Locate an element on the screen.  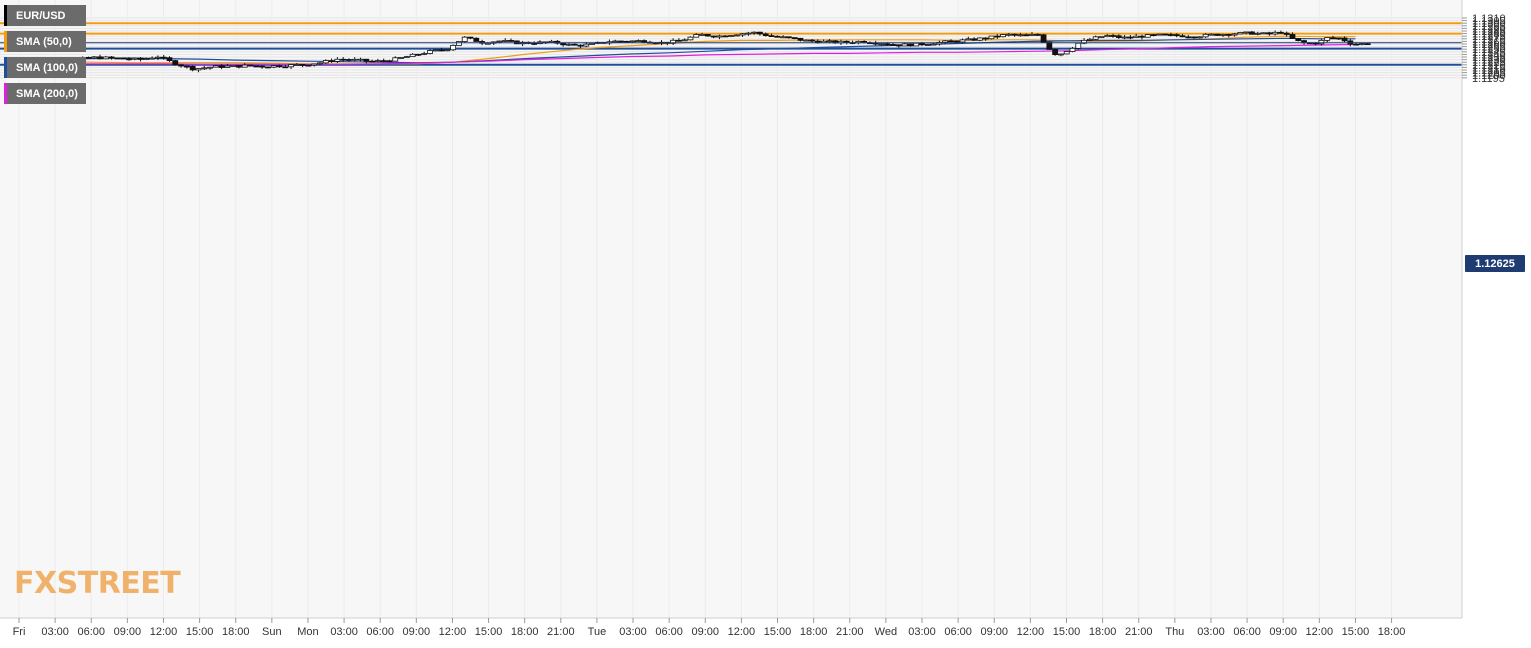
legend-swatch is located at coordinates (5, 41).